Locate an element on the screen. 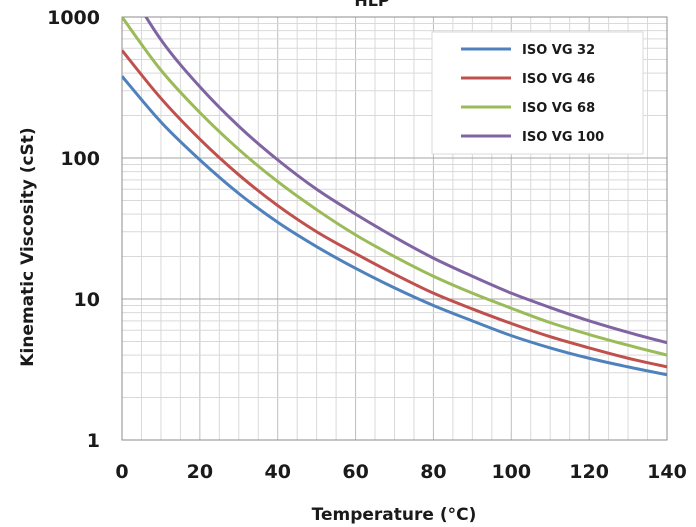 The height and width of the screenshot is (527, 696). y-tick-label: 10 is located at coordinates (87, 300).